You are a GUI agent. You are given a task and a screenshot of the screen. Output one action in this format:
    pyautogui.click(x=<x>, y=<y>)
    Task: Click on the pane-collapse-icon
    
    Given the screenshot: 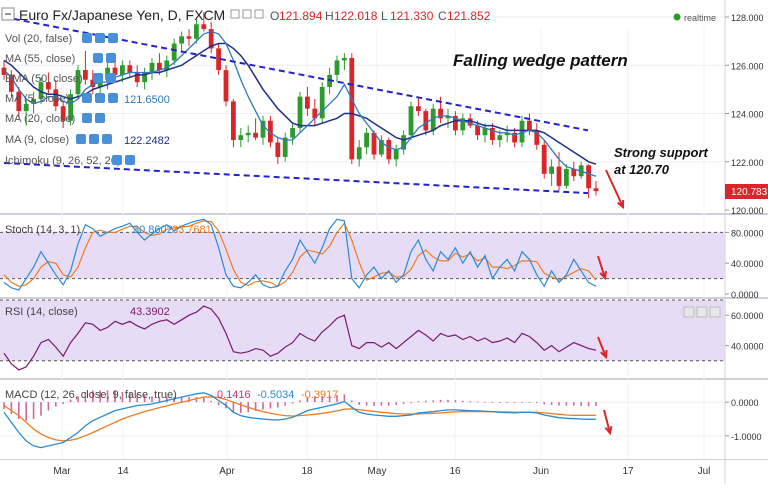 What is the action you would take?
    pyautogui.click(x=689, y=312)
    